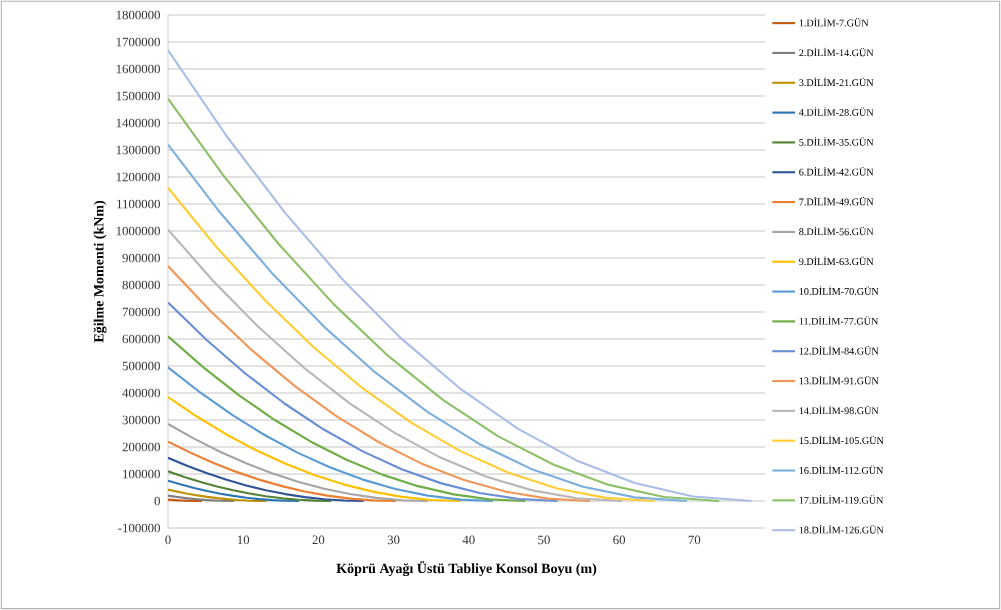 The width and height of the screenshot is (1001, 610). I want to click on y-tick-label: 700000, so click(141, 312).